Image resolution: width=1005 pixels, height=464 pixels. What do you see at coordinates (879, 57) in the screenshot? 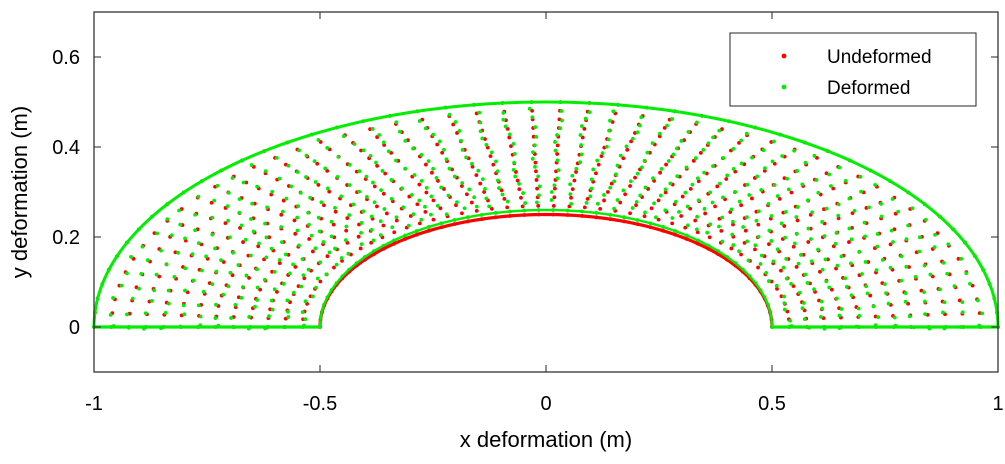
I see `legend-label-undeformed: Undeformed` at bounding box center [879, 57].